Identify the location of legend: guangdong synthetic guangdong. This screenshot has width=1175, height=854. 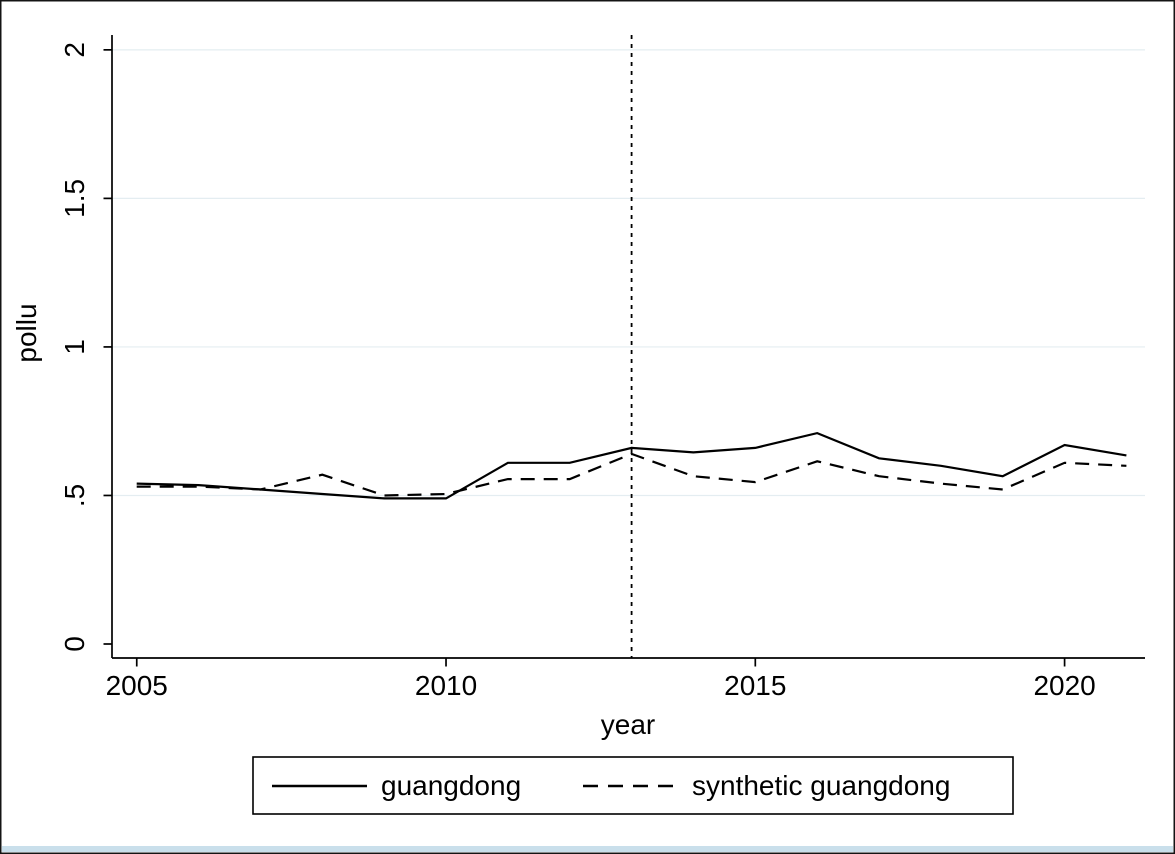
(633, 785).